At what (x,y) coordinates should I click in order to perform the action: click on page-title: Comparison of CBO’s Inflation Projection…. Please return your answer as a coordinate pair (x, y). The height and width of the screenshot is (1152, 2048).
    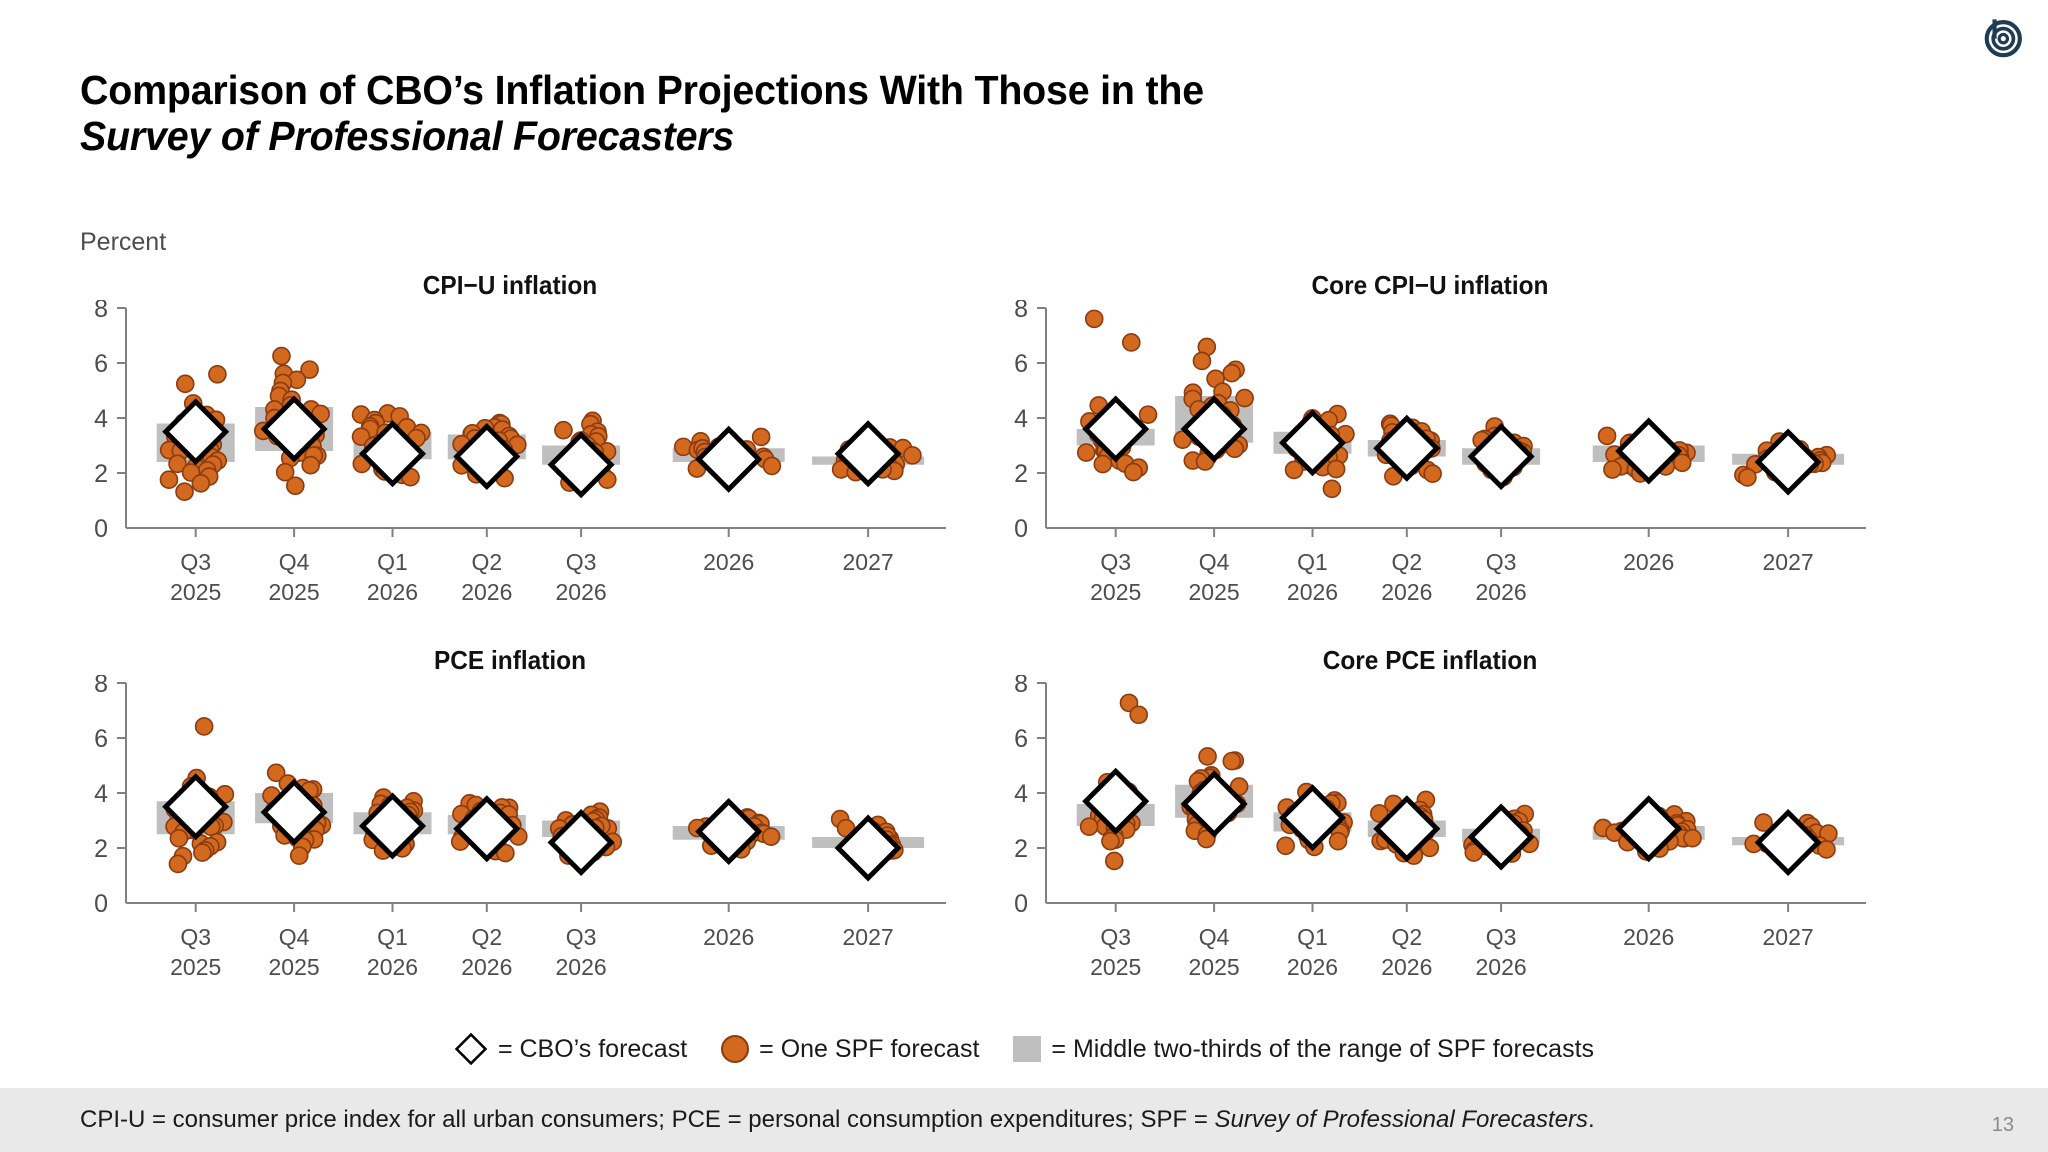
    Looking at the image, I should click on (980, 113).